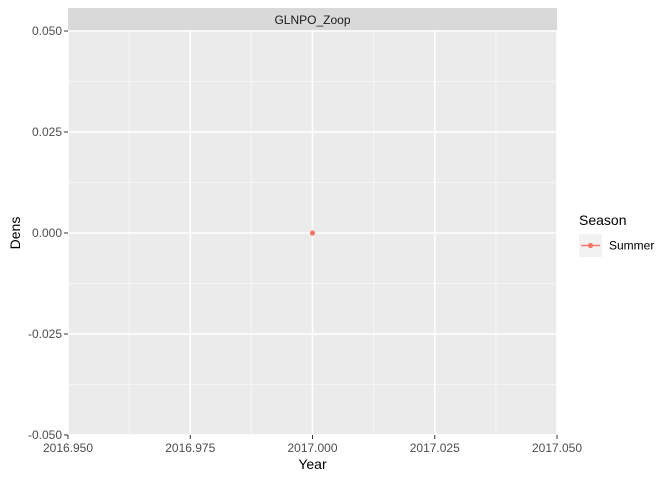 Image resolution: width=672 pixels, height=480 pixels. I want to click on strip-background, so click(312, 19).